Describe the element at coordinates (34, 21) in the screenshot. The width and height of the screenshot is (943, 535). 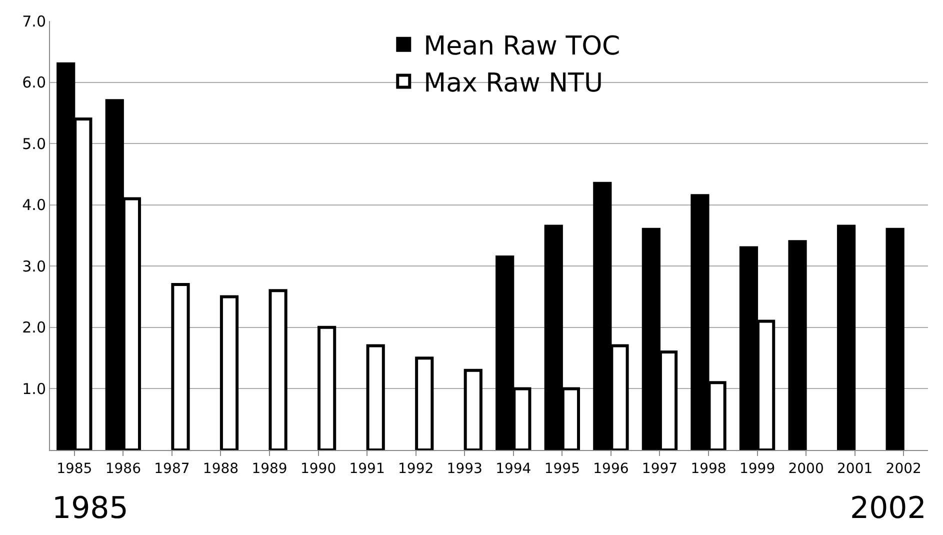
I see `y-tick-label: 7.0` at that location.